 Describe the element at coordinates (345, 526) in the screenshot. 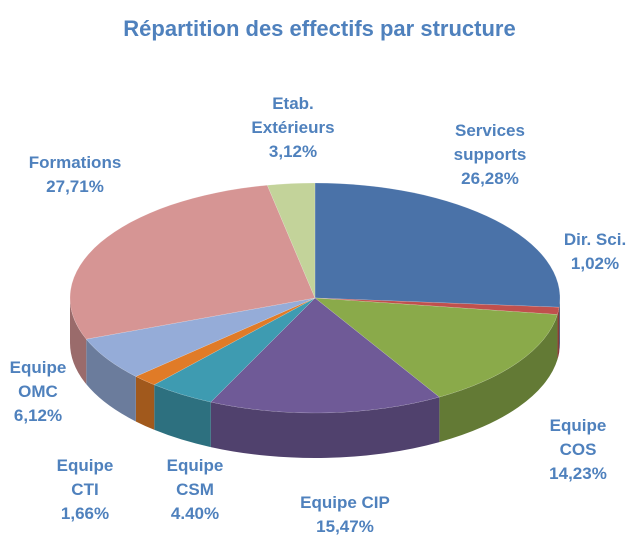

I see `slice-value: 15,47%` at that location.